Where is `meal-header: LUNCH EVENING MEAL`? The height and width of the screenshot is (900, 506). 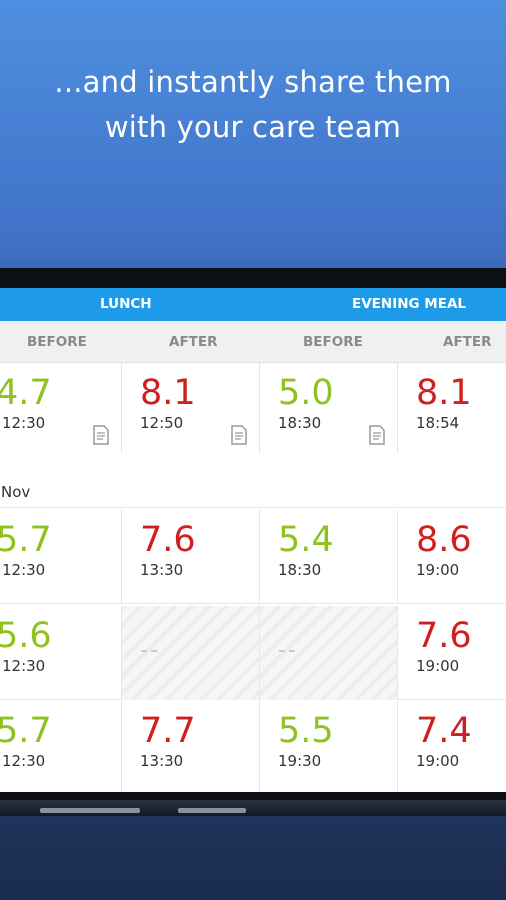 meal-header: LUNCH EVENING MEAL is located at coordinates (253, 304).